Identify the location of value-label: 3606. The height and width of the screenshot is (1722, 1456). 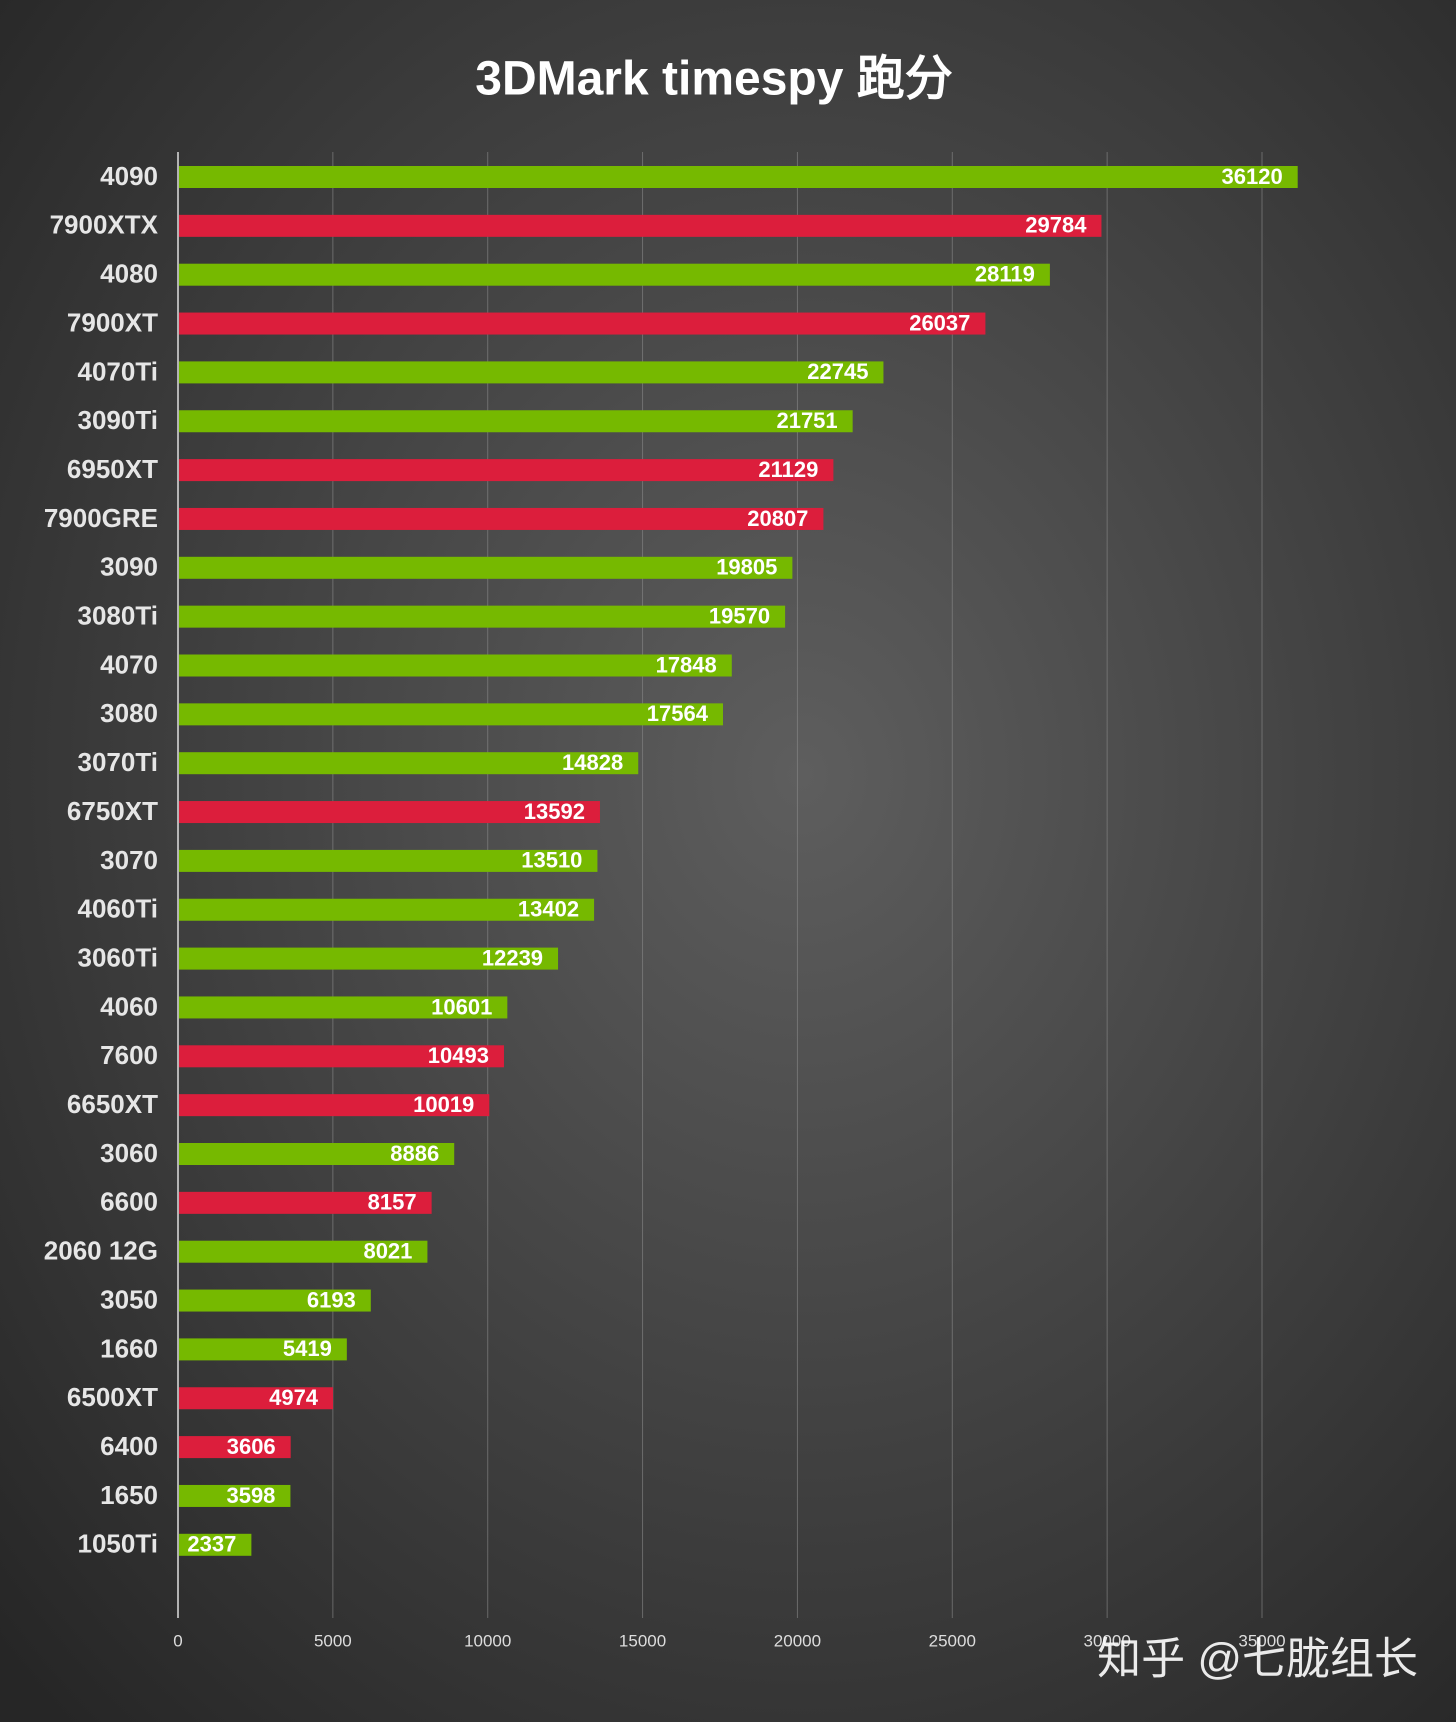
(251, 1446).